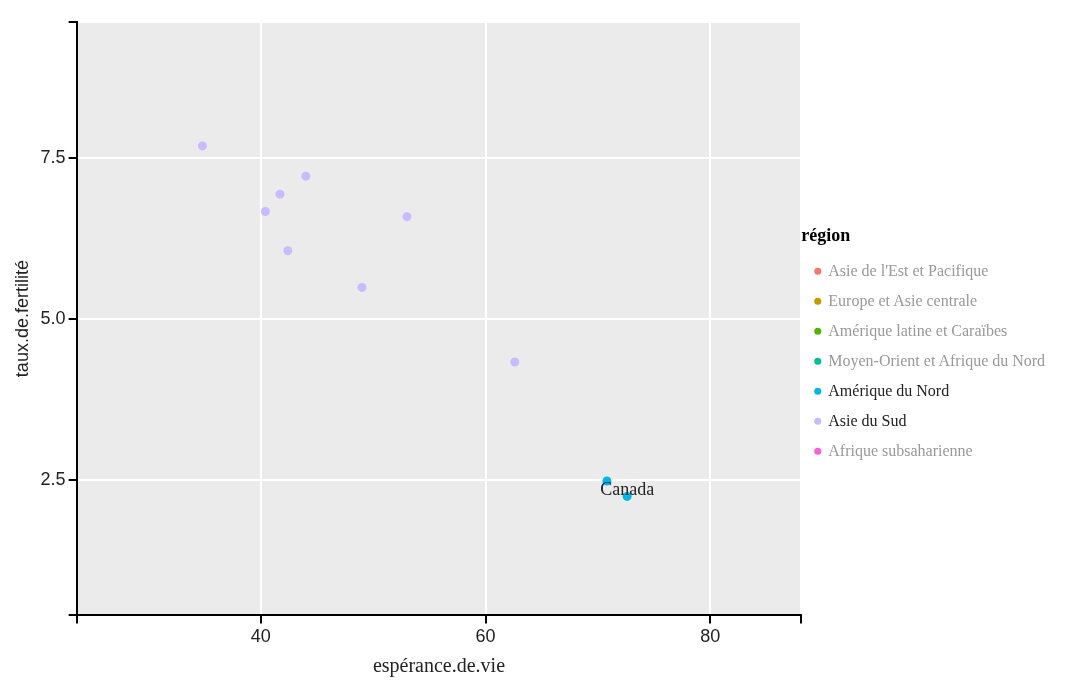  Describe the element at coordinates (485, 636) in the screenshot. I see `x-tick-label: 60` at that location.